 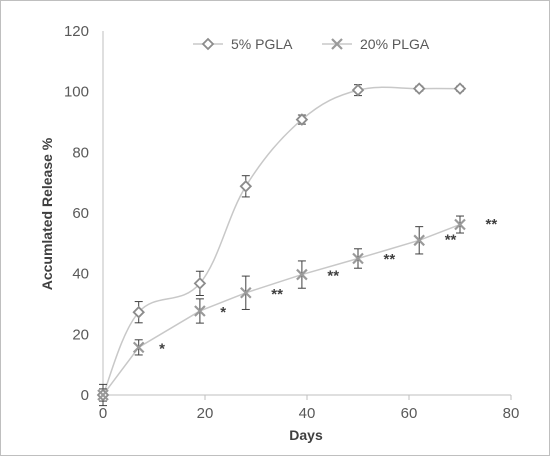 What do you see at coordinates (47, 213) in the screenshot?
I see `y-axis-title: Accumlated Release %` at bounding box center [47, 213].